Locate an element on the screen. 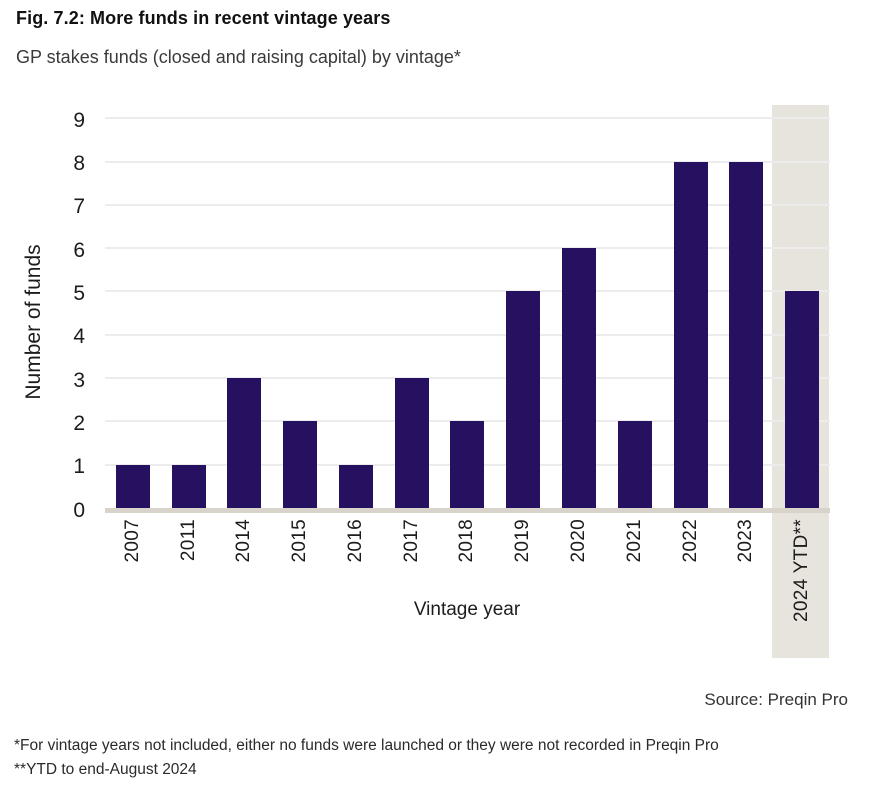 The width and height of the screenshot is (877, 787). bar-2020 is located at coordinates (579, 378).